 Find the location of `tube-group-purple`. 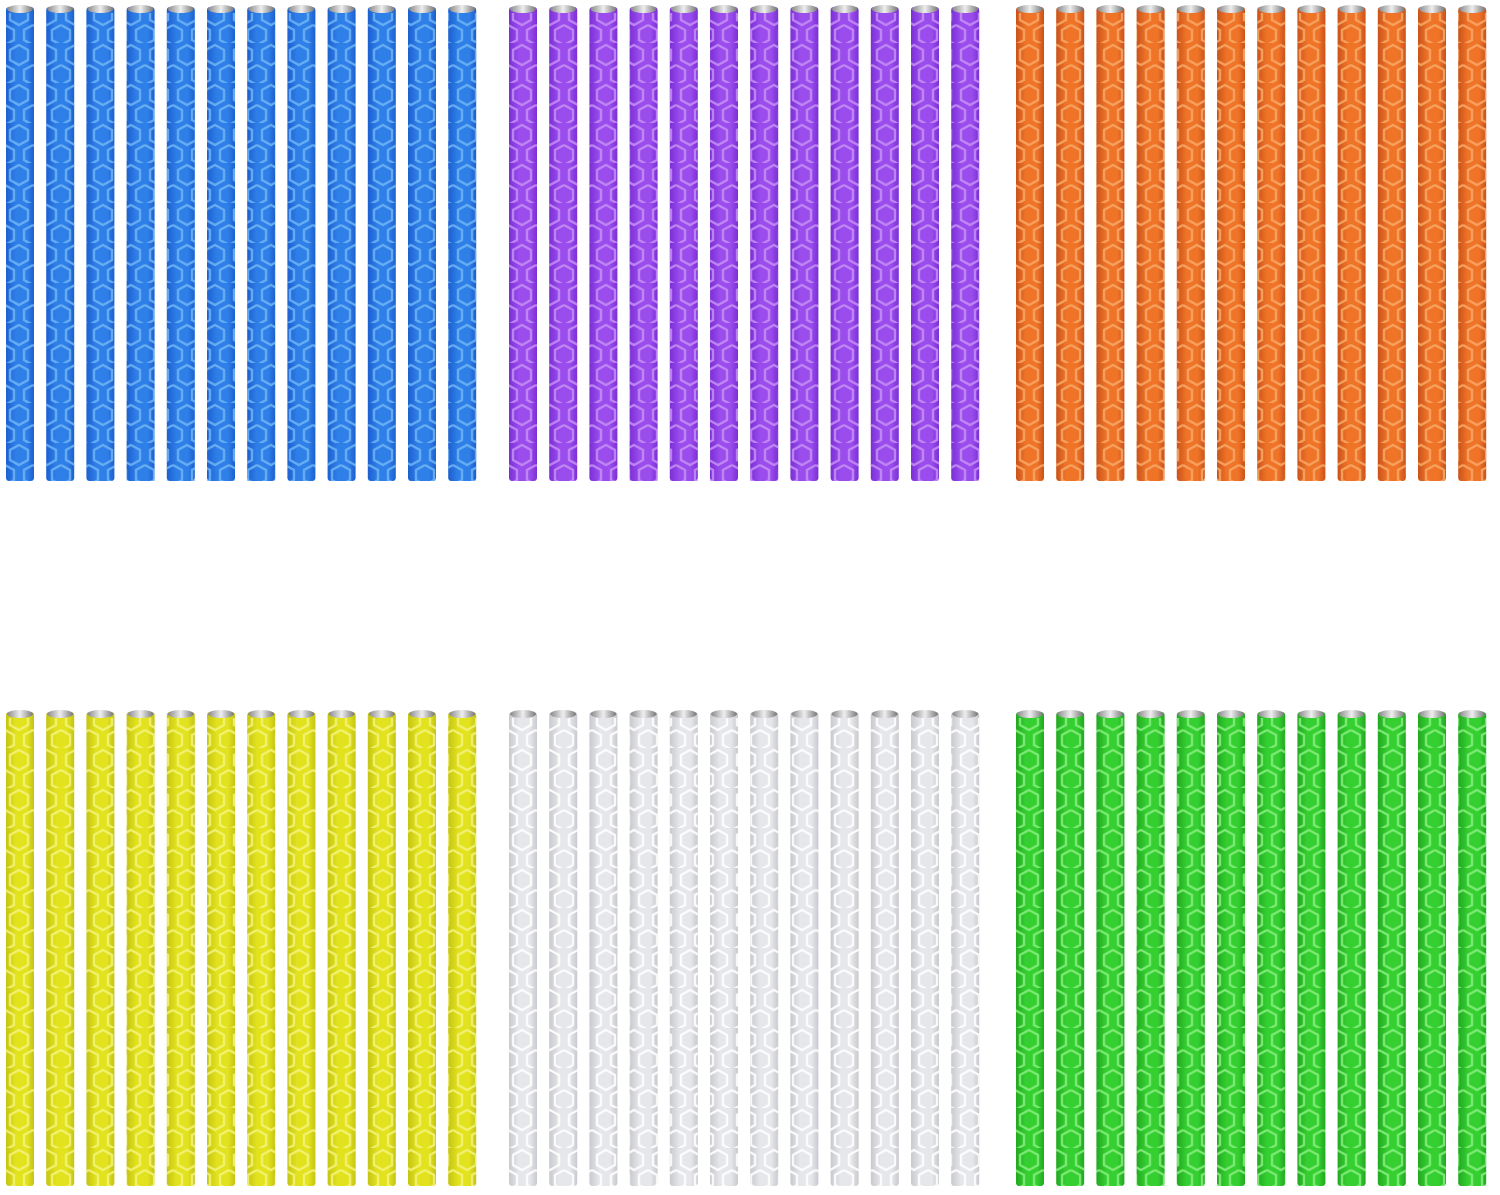

tube-group-purple is located at coordinates (748, 243).